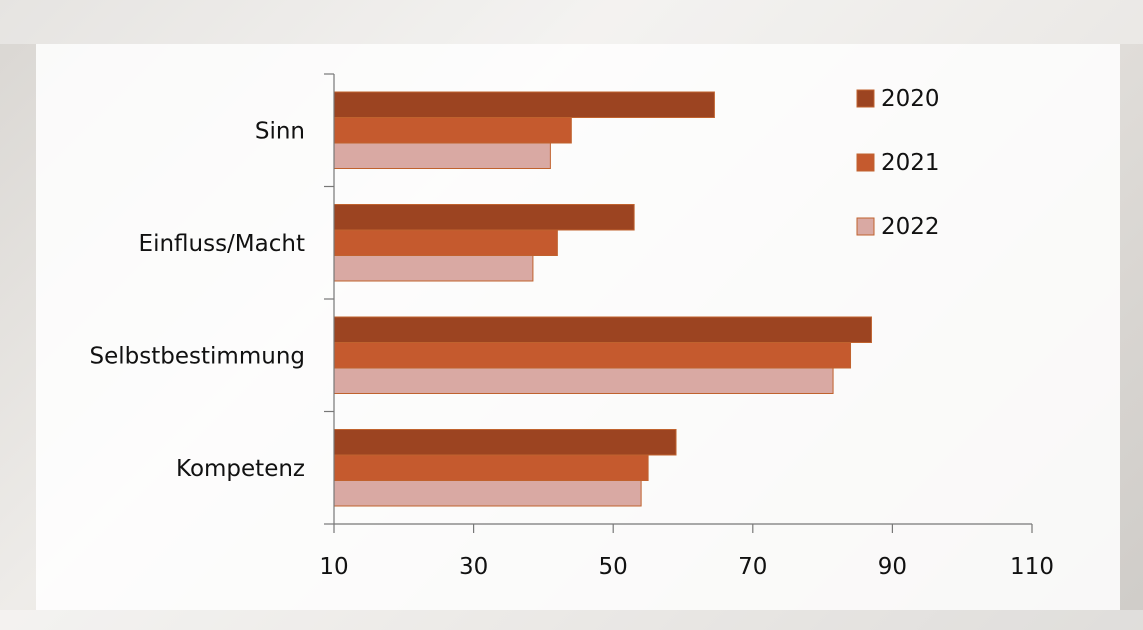  I want to click on category-label: Sinn, so click(280, 131).